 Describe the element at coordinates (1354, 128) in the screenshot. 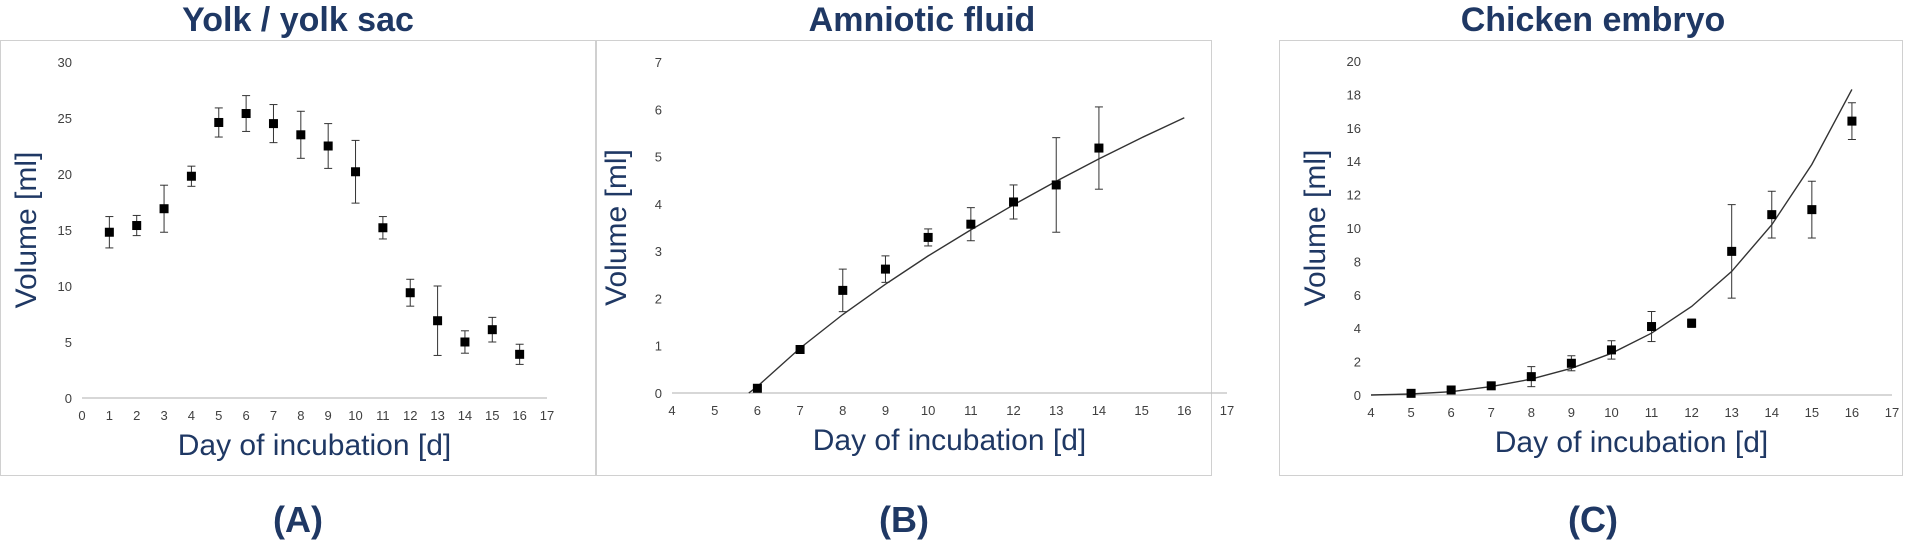

I see `y-tick-label: 16` at that location.